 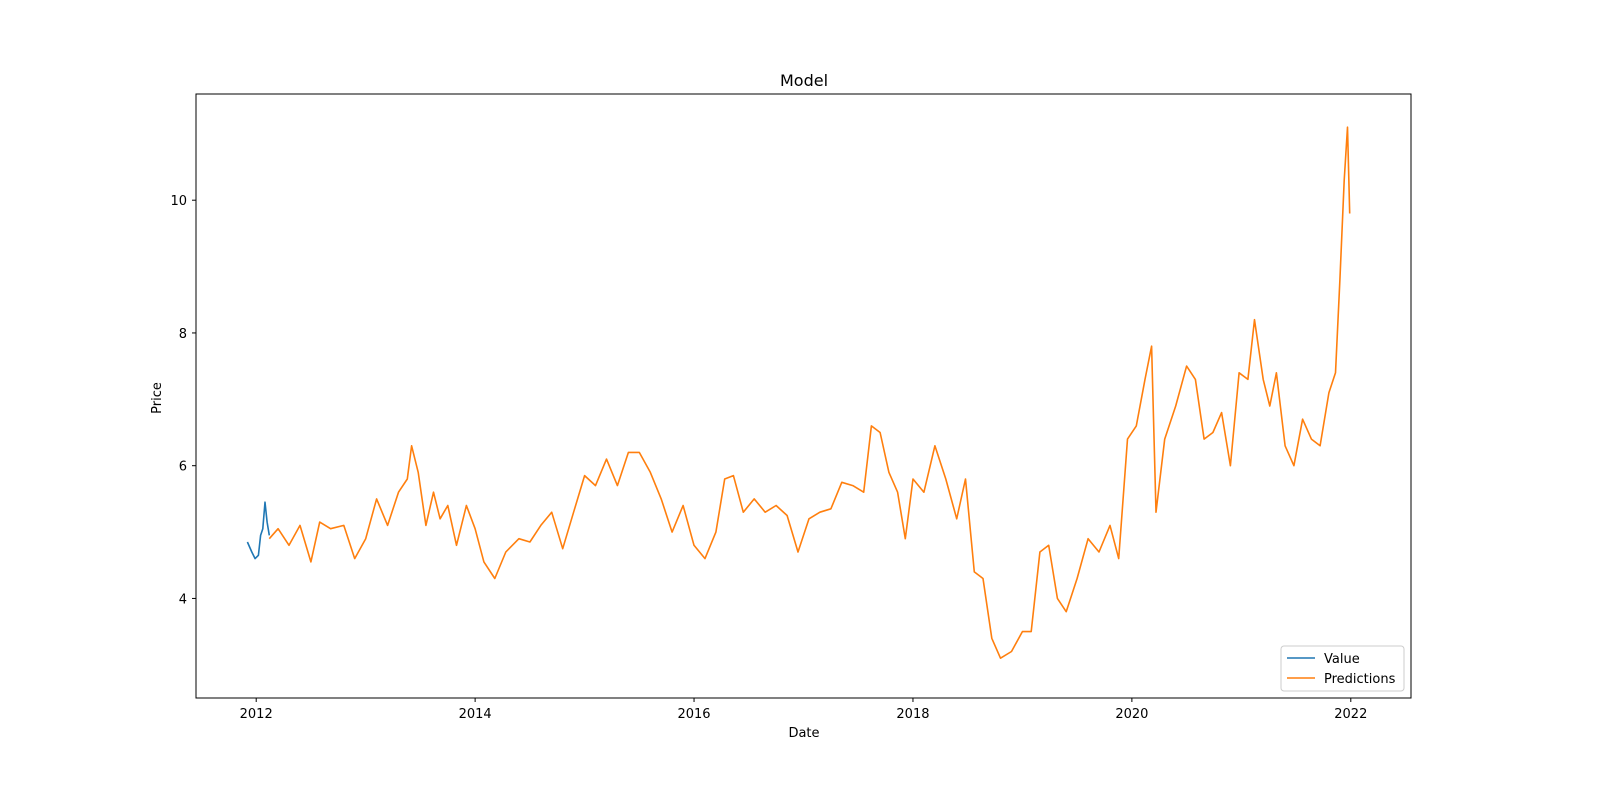 What do you see at coordinates (1360, 679) in the screenshot?
I see `legend-label: Predictions` at bounding box center [1360, 679].